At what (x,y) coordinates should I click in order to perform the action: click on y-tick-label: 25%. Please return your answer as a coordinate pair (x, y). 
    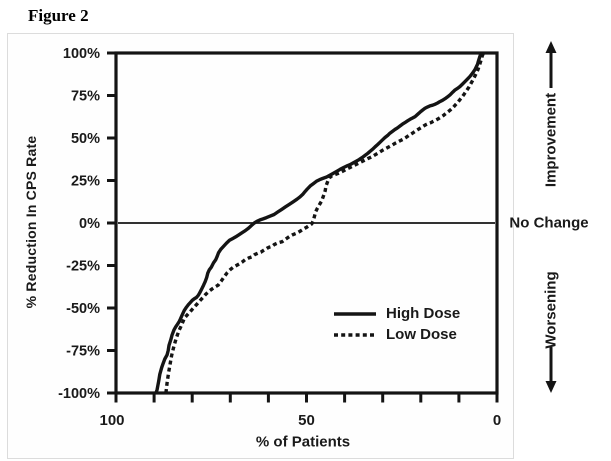
    Looking at the image, I should click on (85, 182).